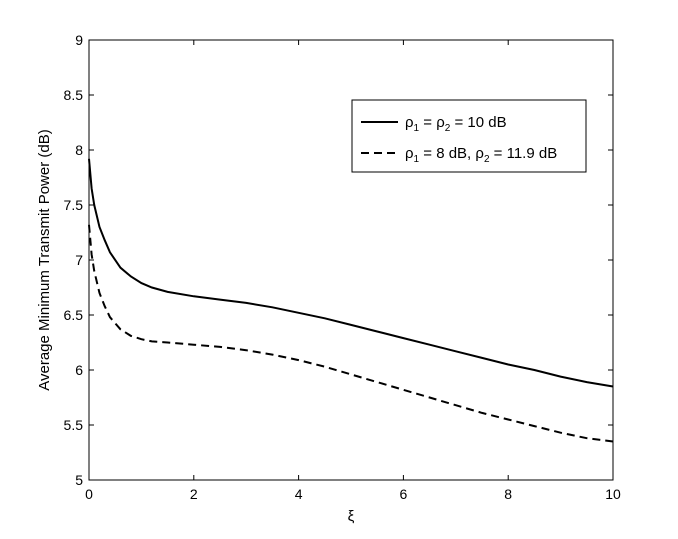  Describe the element at coordinates (79, 370) in the screenshot. I see `y-tick-label: 6` at that location.